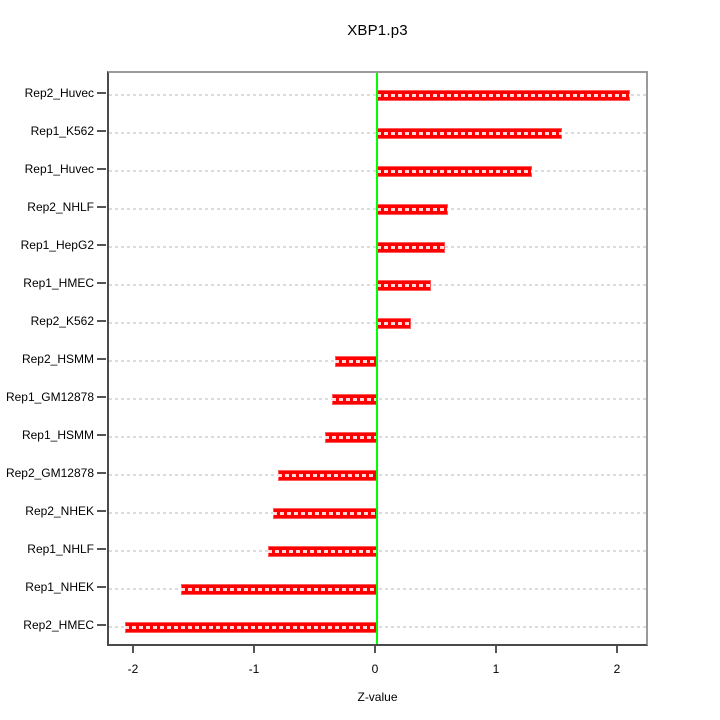 The width and height of the screenshot is (720, 720). Describe the element at coordinates (62, 321) in the screenshot. I see `y-axis-category-label: Rep2_K562` at that location.